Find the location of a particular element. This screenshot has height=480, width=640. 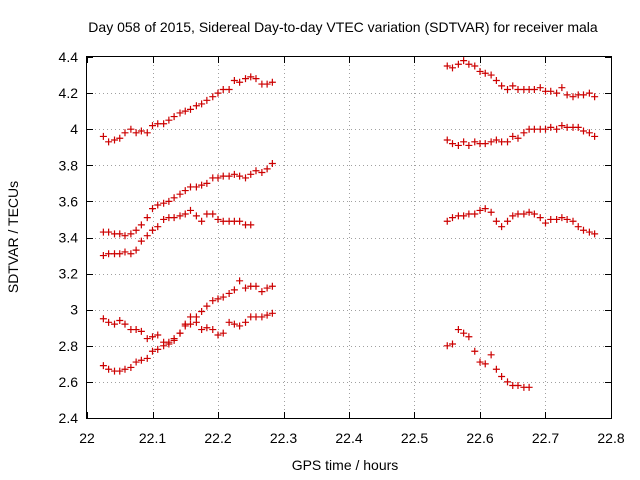

y-tick-label: 4 is located at coordinates (74, 129).